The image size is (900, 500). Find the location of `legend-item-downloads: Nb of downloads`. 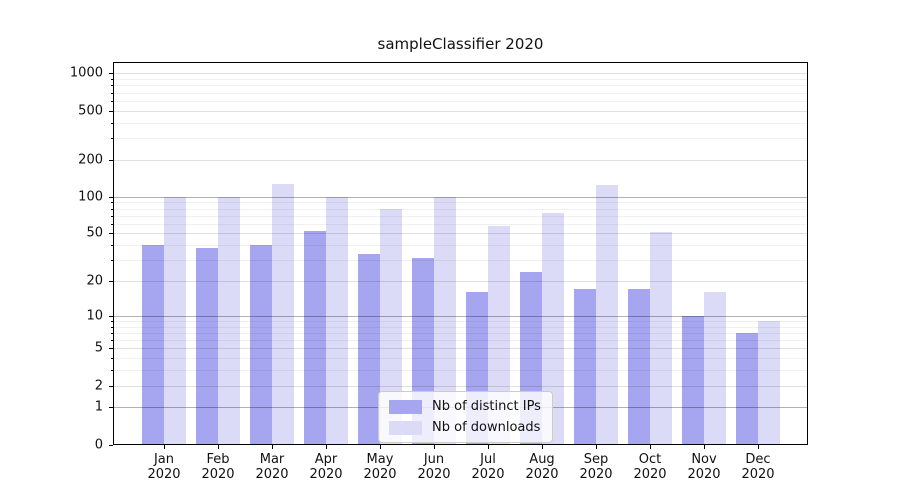

legend-item-downloads: Nb of downloads is located at coordinates (465, 427).